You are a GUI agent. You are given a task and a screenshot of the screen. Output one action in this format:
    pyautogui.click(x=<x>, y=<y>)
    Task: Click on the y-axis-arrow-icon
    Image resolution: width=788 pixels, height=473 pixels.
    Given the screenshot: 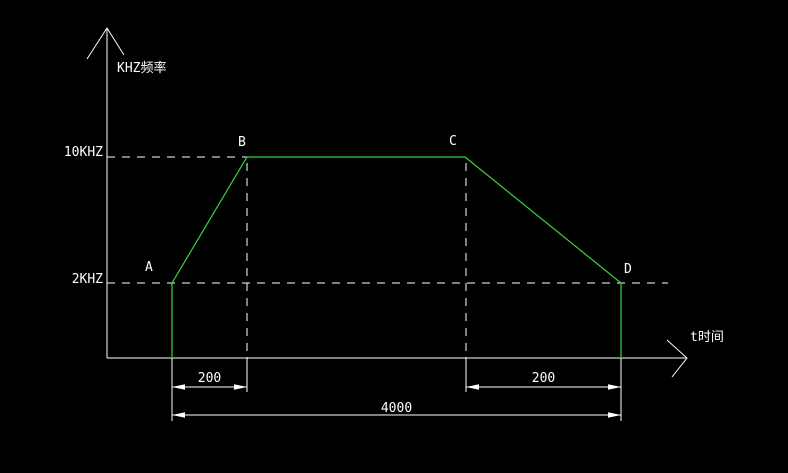 What is the action you would take?
    pyautogui.click(x=105, y=43)
    